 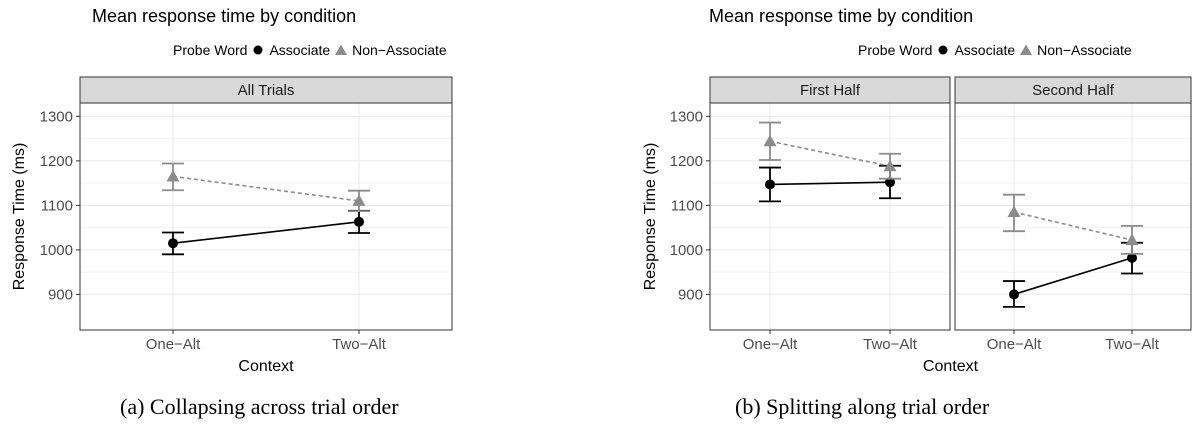 I want to click on chart-b-y-axis-title: Response Time (ms), so click(x=650, y=217).